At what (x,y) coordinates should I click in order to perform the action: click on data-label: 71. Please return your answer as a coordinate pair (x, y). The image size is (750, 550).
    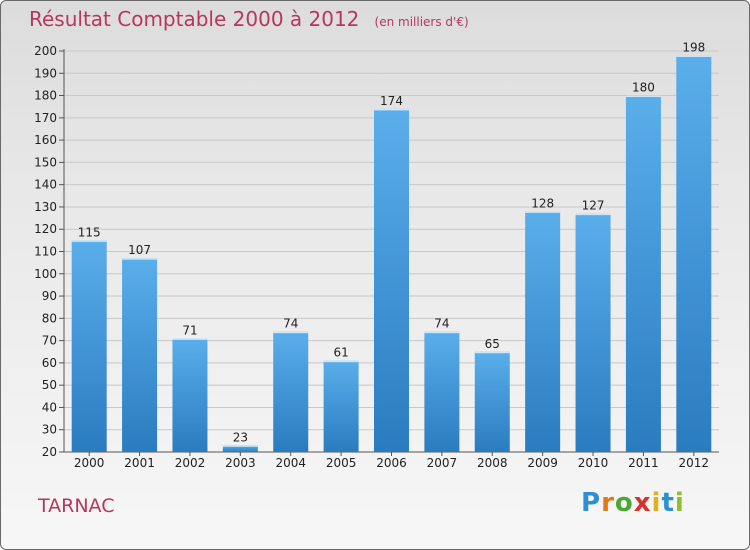
    Looking at the image, I should click on (189, 330).